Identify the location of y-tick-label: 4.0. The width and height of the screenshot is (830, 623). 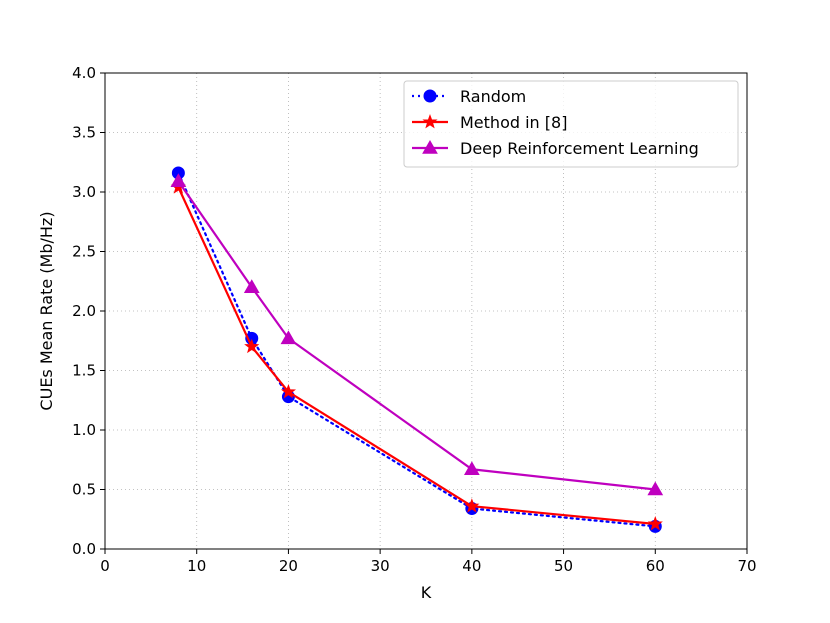
(84, 73).